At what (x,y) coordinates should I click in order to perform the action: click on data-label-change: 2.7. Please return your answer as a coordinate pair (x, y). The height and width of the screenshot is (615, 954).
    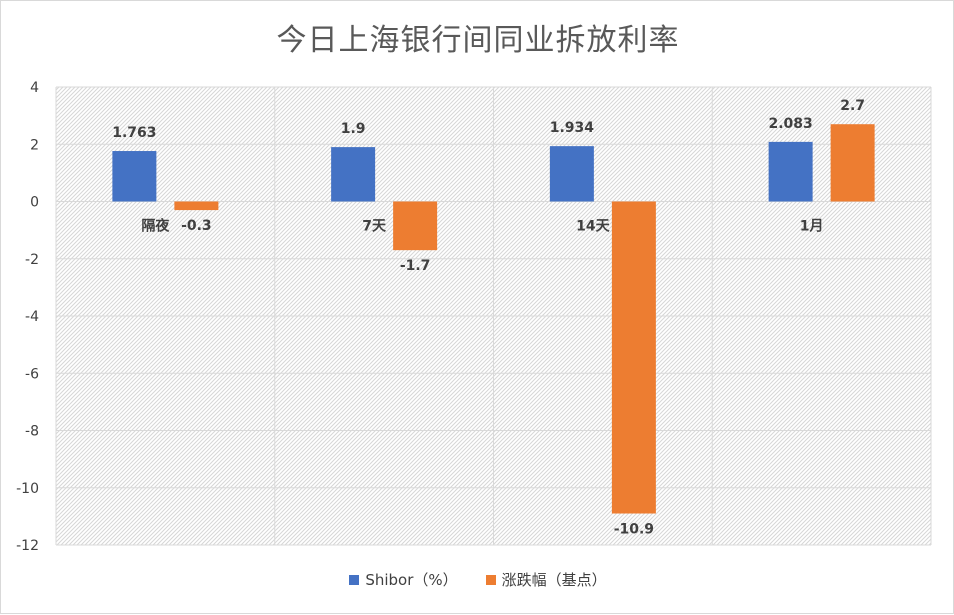
    Looking at the image, I should click on (852, 106).